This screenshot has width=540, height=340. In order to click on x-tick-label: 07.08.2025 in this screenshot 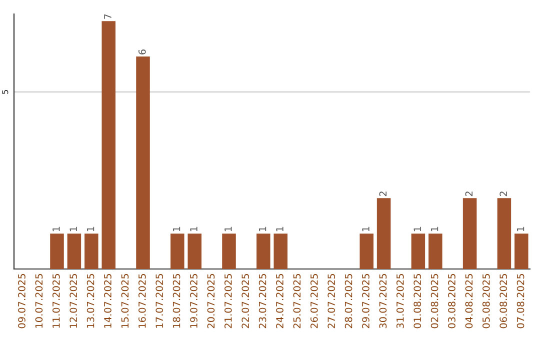, I will do `click(520, 301)`.